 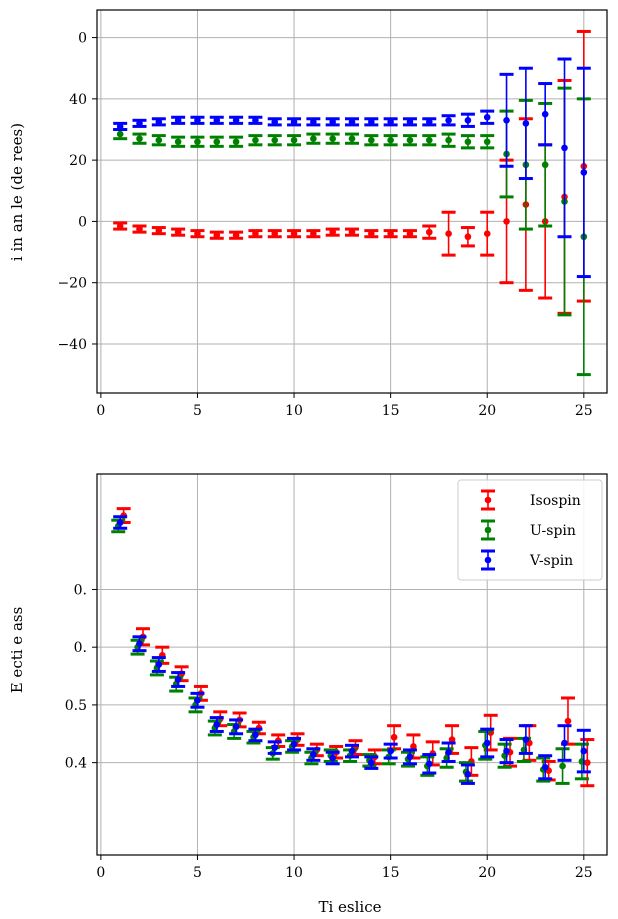 I want to click on top-y-axis-label: i in an le (de rees), so click(x=17, y=192).